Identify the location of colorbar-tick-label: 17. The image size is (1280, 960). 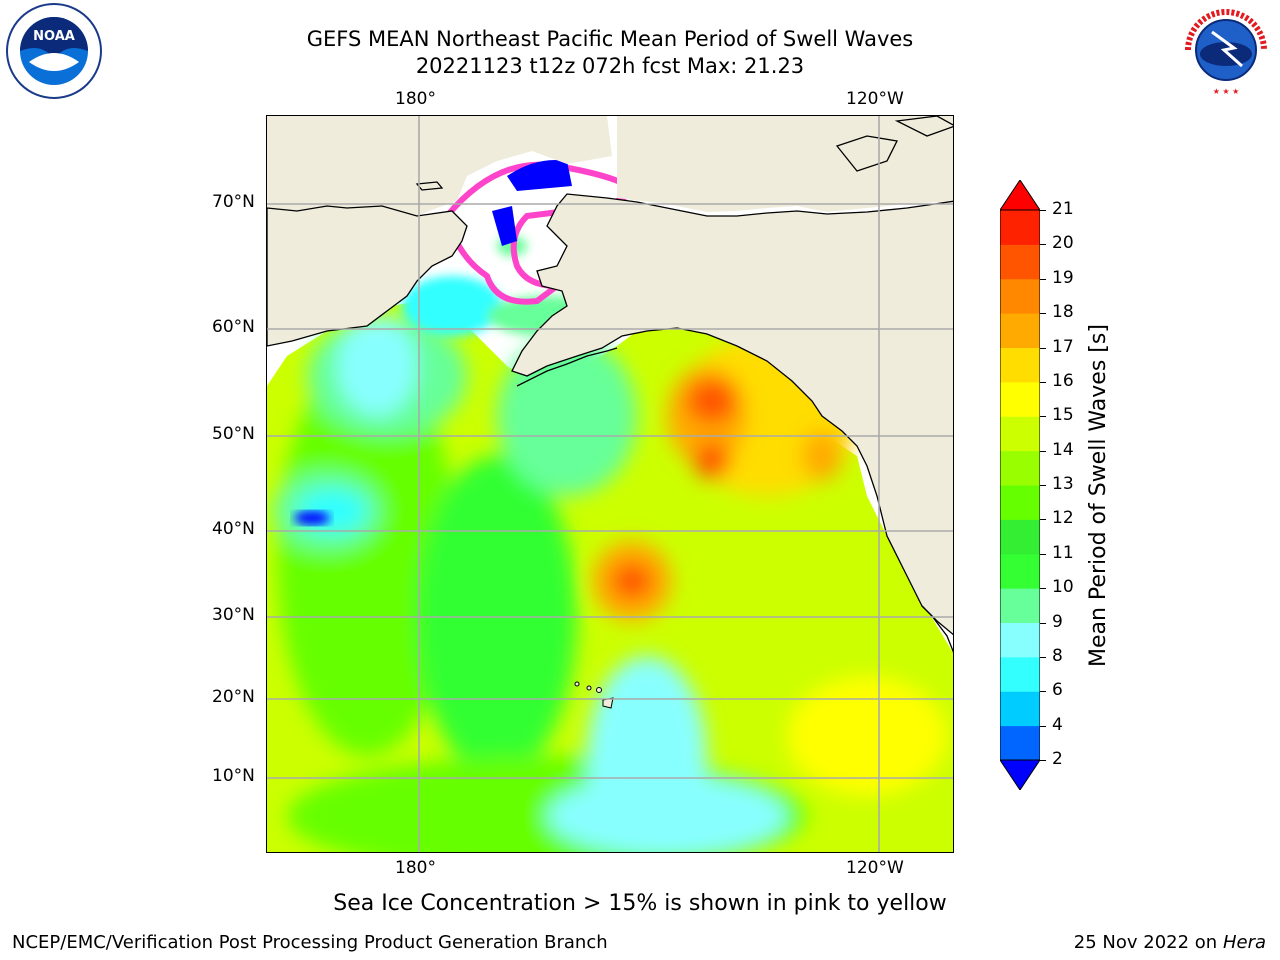
(1063, 346).